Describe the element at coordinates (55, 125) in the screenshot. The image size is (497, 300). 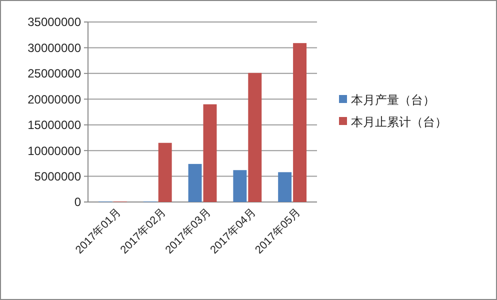
I see `y-tick-label: 15000000` at that location.